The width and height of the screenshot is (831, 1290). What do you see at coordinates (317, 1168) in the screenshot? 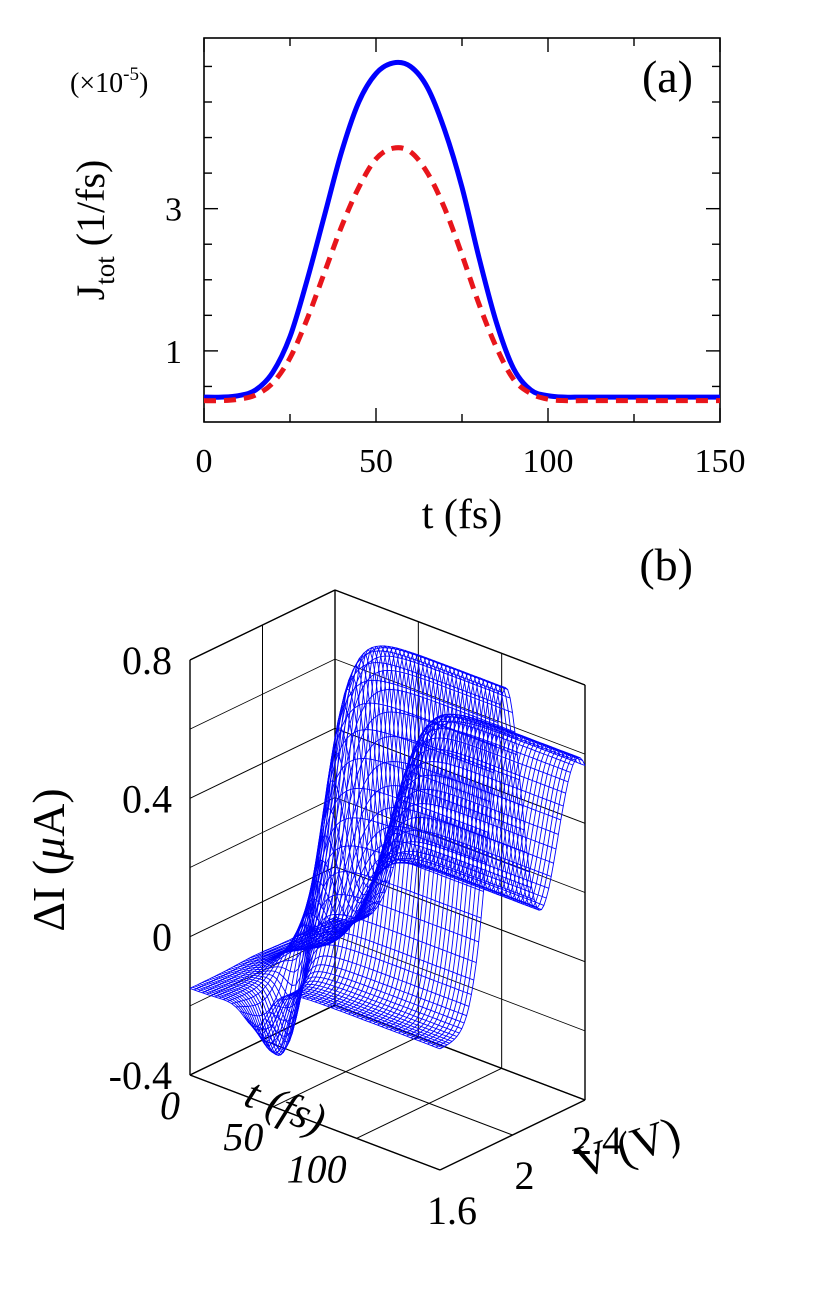
I see `panel-b-ttick-label: 100` at bounding box center [317, 1168].